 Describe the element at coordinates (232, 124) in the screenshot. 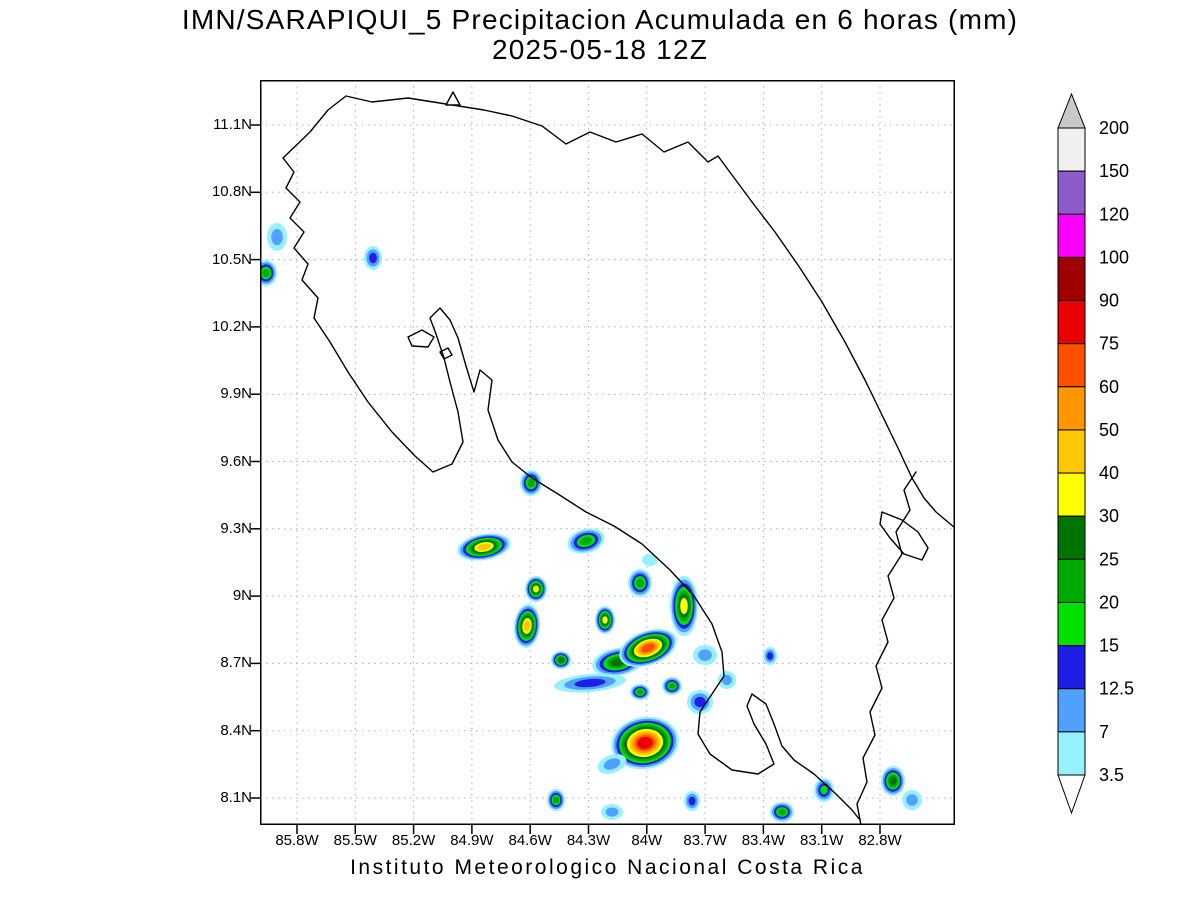

I see `lat-tick-label: 11.1N` at that location.